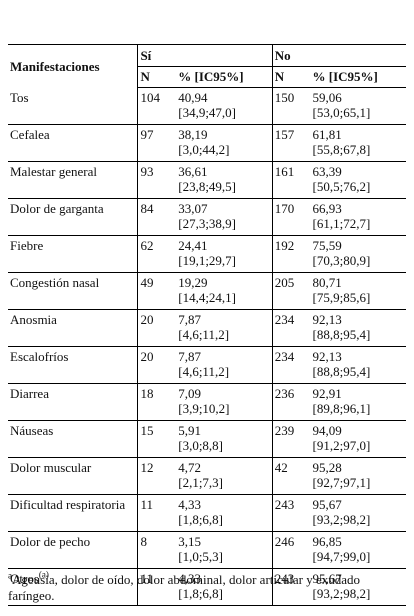 This screenshot has height=616, width=414. What do you see at coordinates (224, 180) in the screenshot?
I see `percent-cell: 36,61 [23,8;49,5]` at bounding box center [224, 180].